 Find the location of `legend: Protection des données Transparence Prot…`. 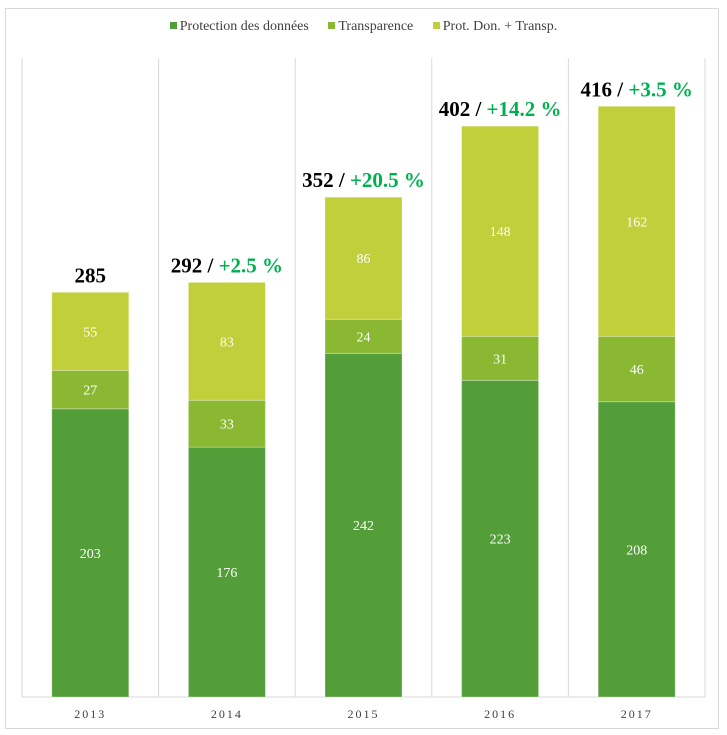

legend: Protection des données Transparence Prot… is located at coordinates (363, 27).